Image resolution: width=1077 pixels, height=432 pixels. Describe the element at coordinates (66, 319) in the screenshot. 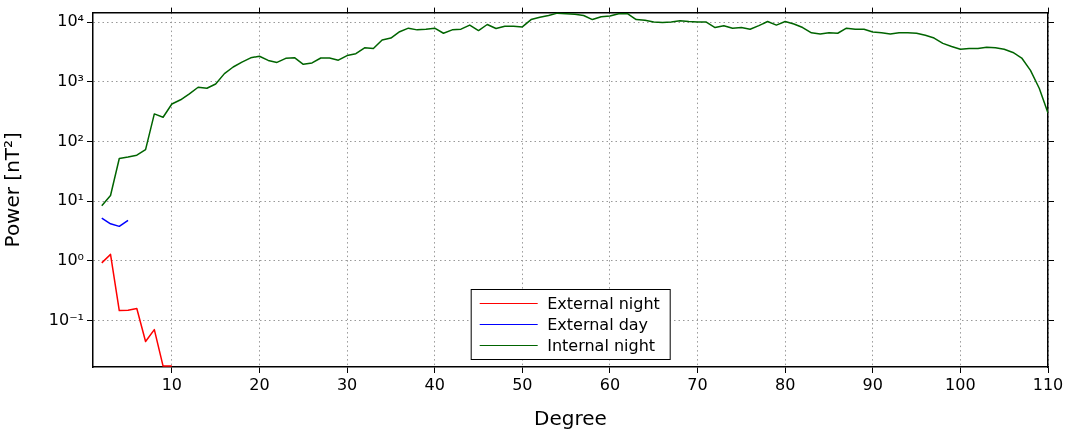

I see `y-tick-label: 10⁻¹` at that location.